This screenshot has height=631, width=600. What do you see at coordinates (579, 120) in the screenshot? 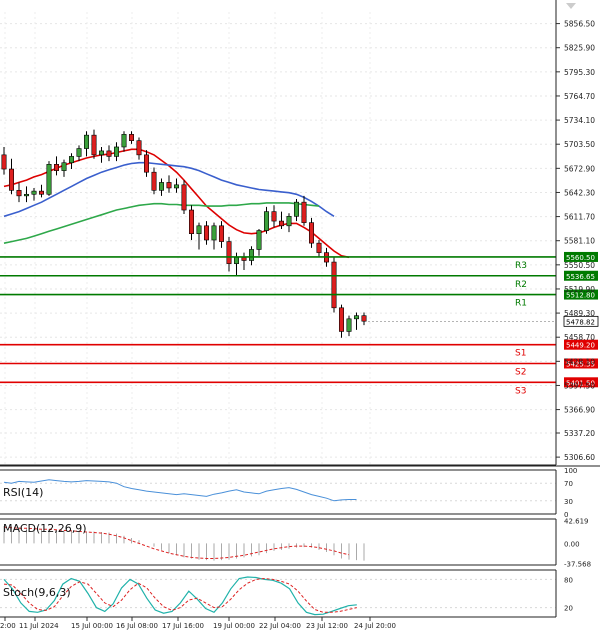
I see `price-tick-label: 5734.10` at bounding box center [579, 120].